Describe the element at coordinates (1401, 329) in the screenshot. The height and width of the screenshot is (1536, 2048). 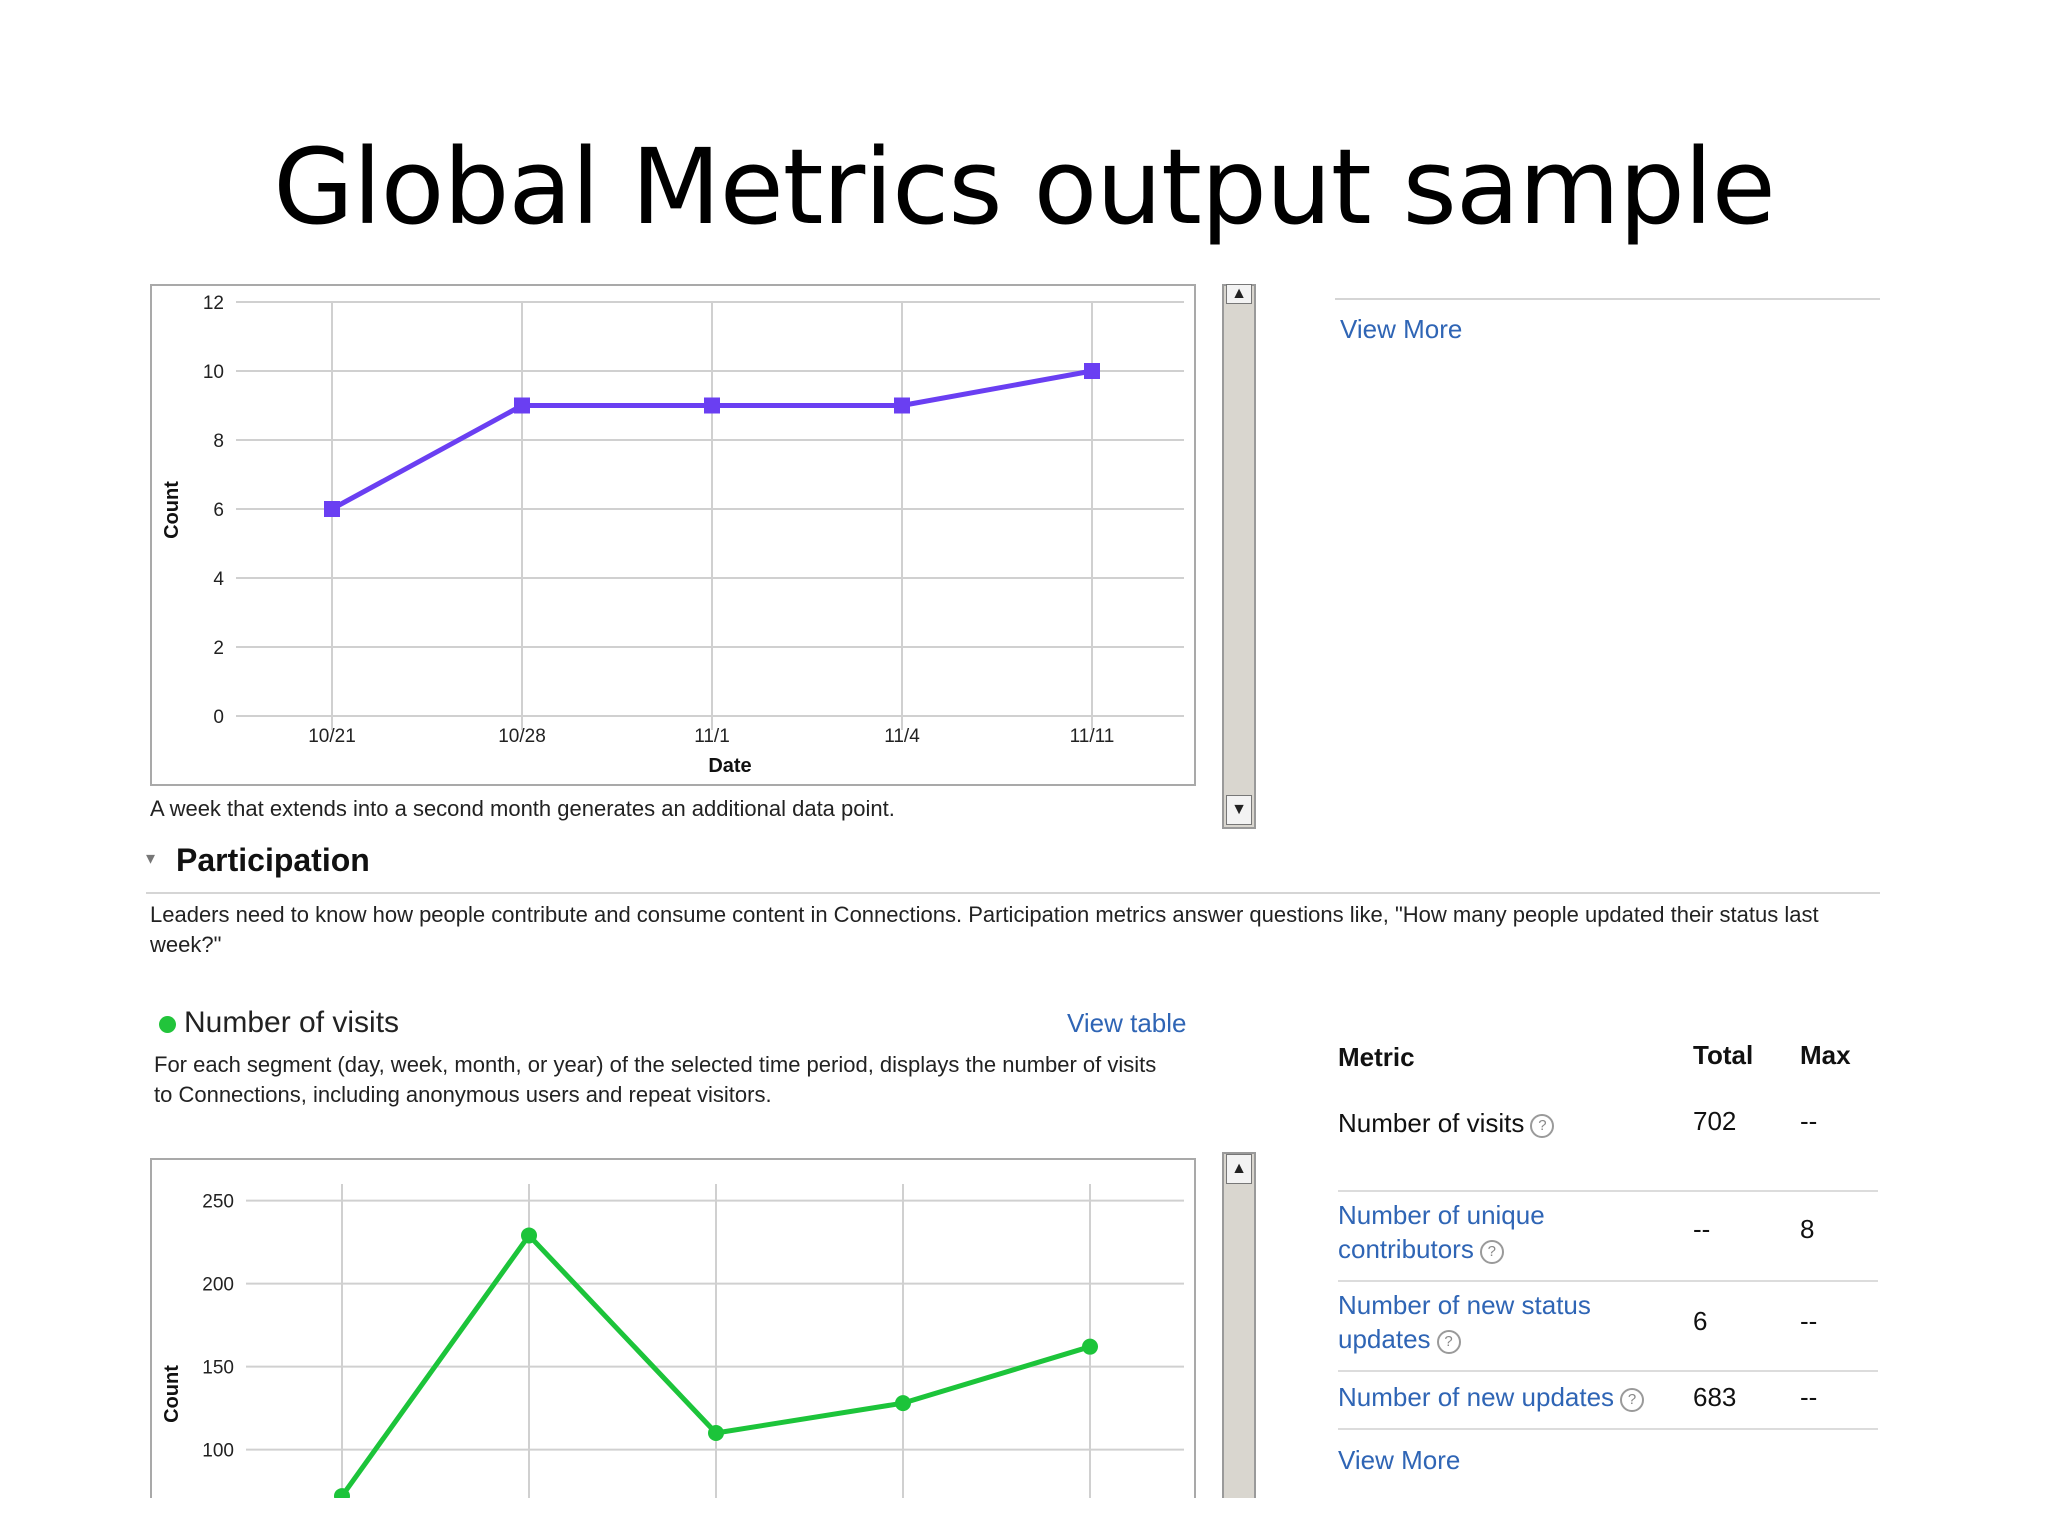
I see `view-more-link-top: View More` at that location.